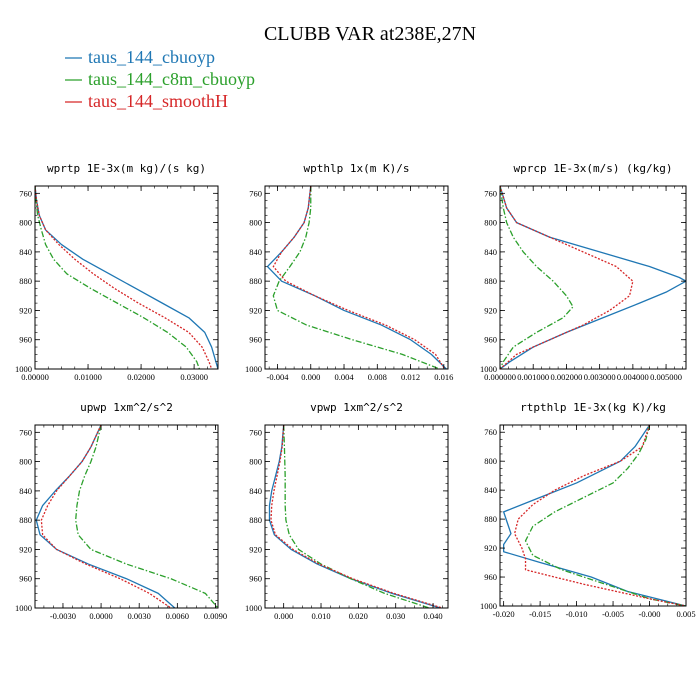  Describe the element at coordinates (151, 57) in the screenshot. I see `legend-label: taus_144_cbuoyp` at that location.